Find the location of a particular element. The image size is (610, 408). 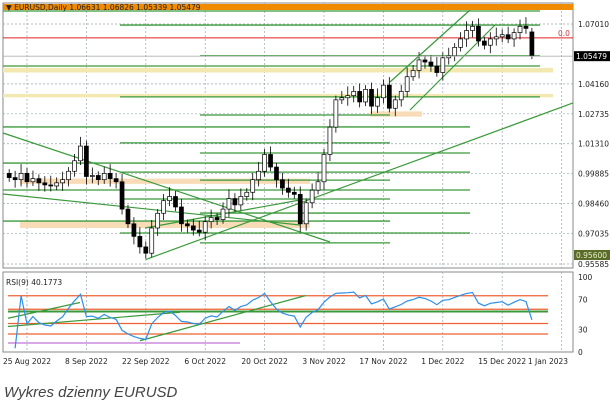

level-price-badge is located at coordinates (592, 255).